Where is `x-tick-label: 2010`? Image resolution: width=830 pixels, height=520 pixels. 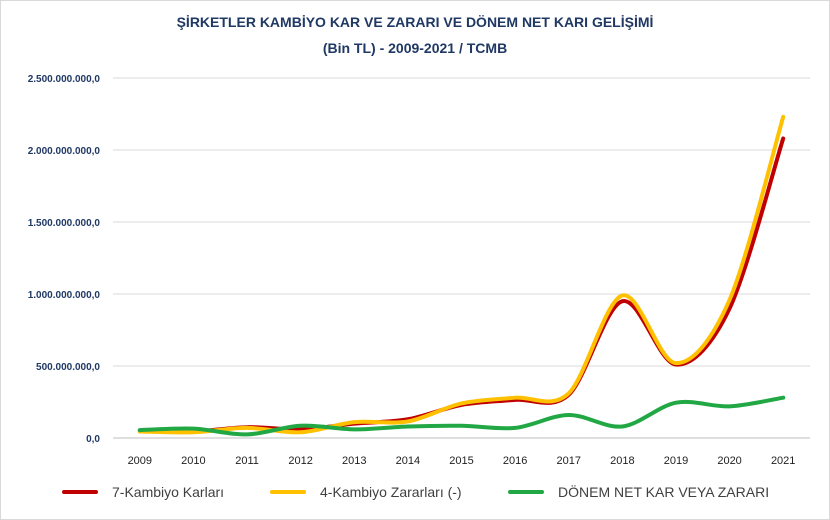
x-tick-label: 2010 is located at coordinates (193, 461).